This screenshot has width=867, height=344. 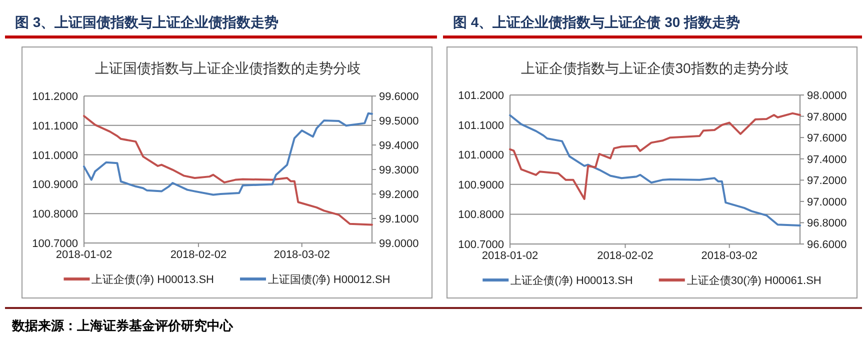 I want to click on y2-tick-label: 99.3000, so click(x=399, y=170).